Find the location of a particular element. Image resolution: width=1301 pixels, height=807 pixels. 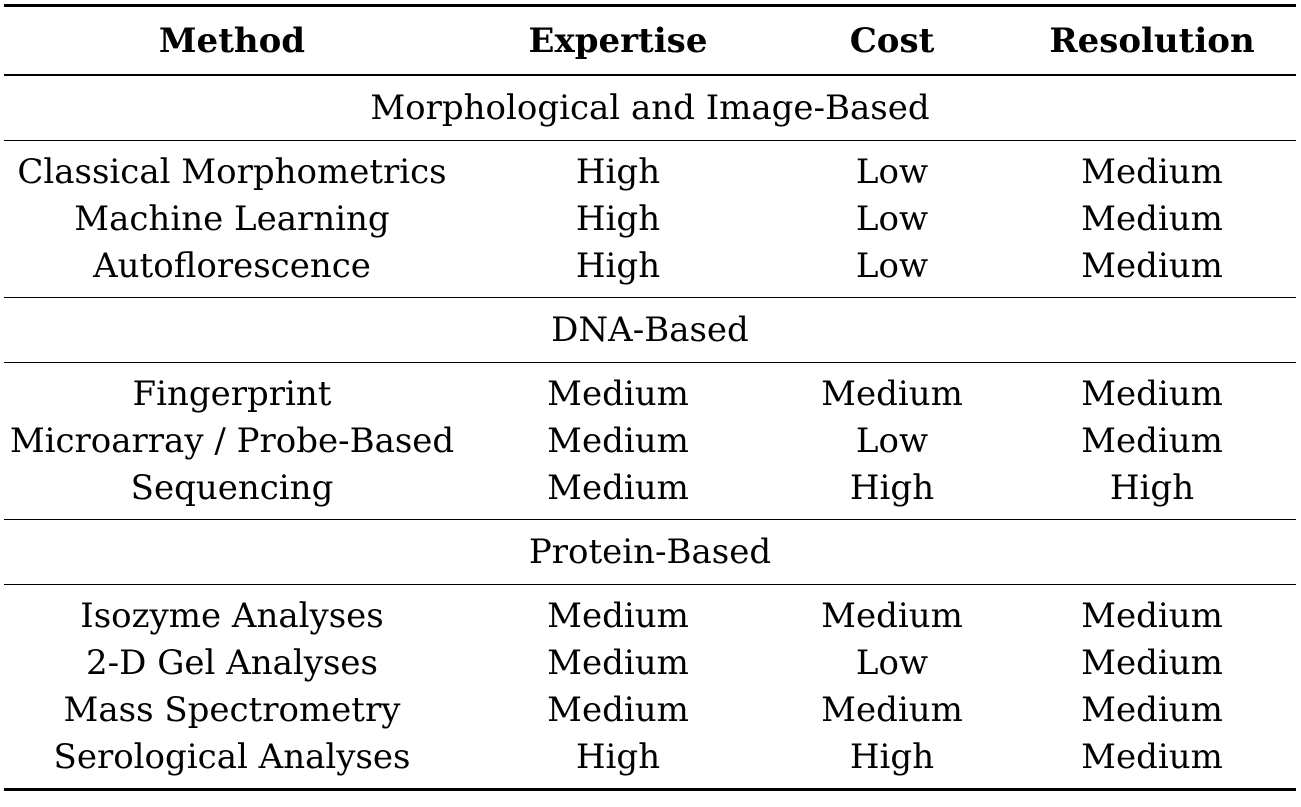

cell-method: Serological Analyses is located at coordinates (232, 762).